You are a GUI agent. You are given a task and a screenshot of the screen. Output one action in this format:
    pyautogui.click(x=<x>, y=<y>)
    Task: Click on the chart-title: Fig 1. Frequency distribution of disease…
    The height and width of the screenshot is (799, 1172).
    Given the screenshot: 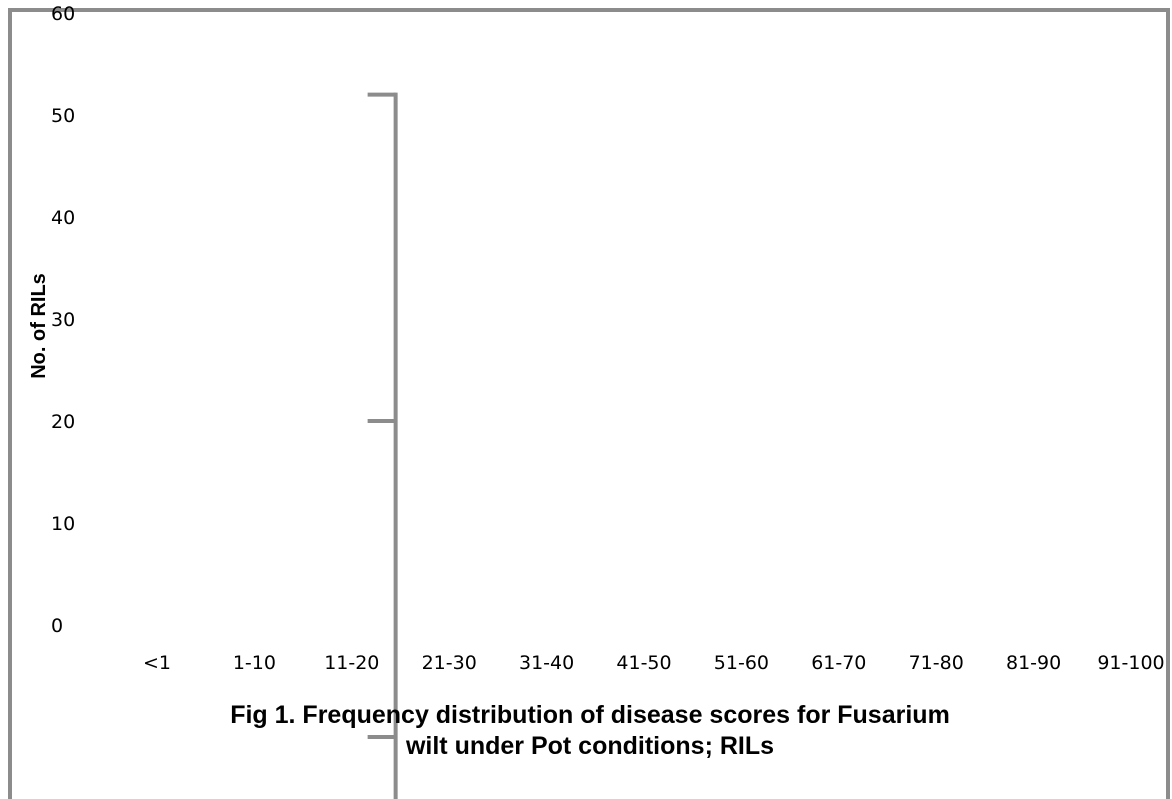 What is the action you would take?
    pyautogui.click(x=590, y=731)
    